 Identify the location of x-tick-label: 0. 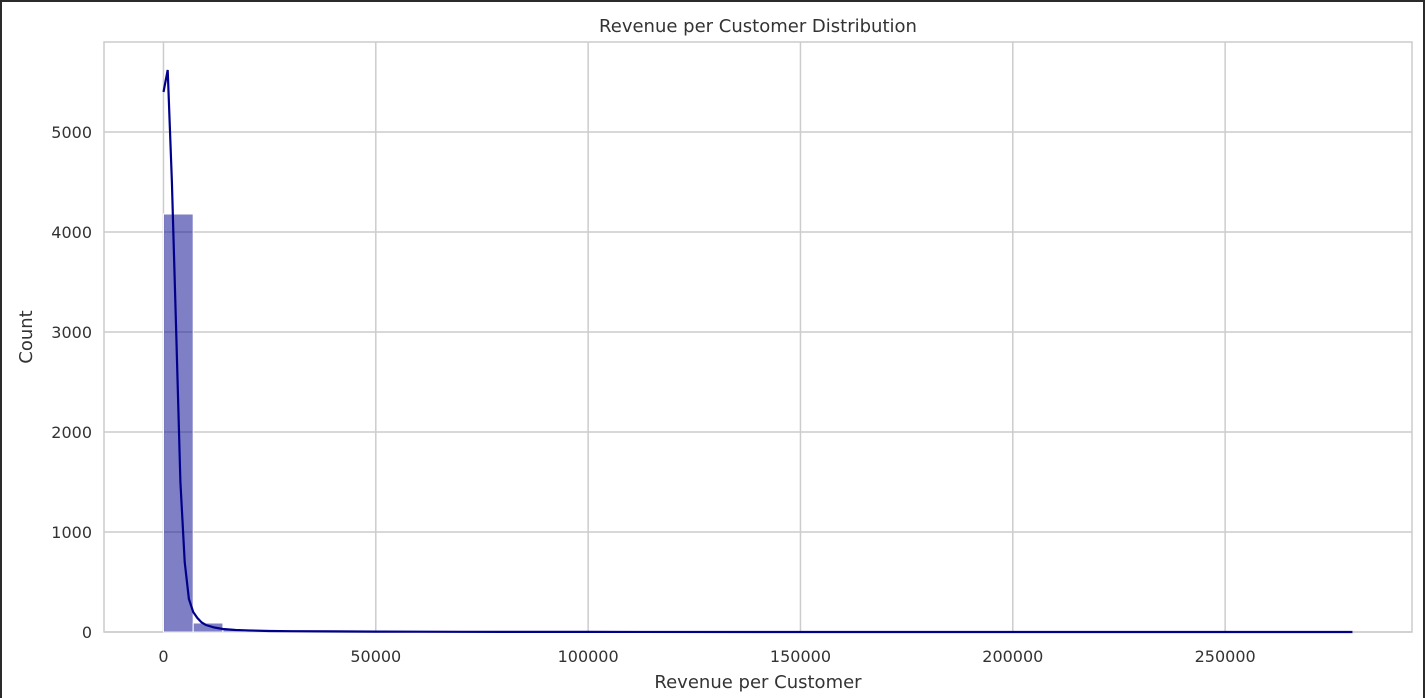
(163, 656).